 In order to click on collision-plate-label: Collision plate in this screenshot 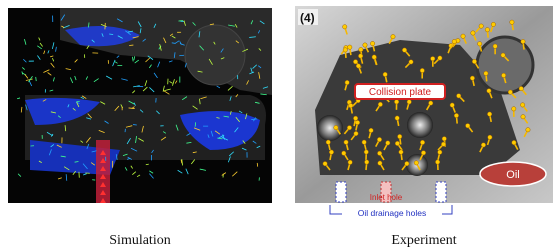, I will do `click(400, 92)`.